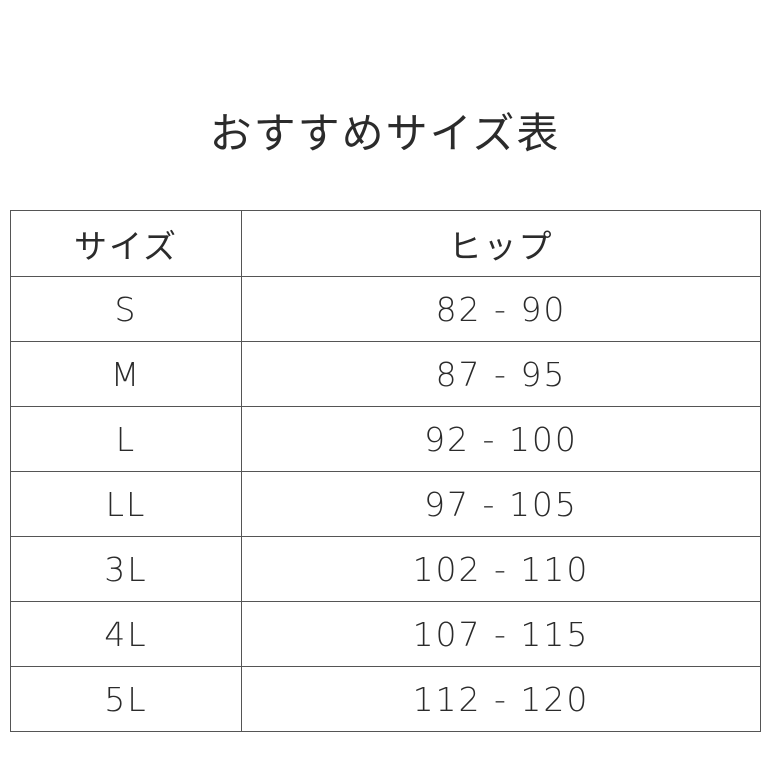 The image size is (770, 770). I want to click on size-cell: 4L, so click(126, 634).